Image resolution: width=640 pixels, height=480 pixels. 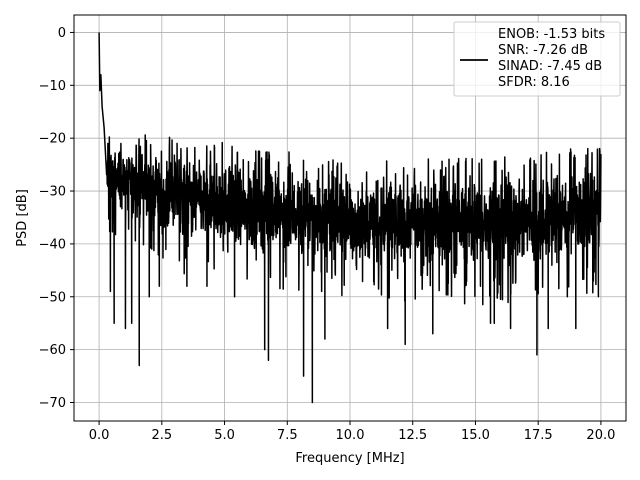 I want to click on x-tick-label: 17.5, so click(x=538, y=435).